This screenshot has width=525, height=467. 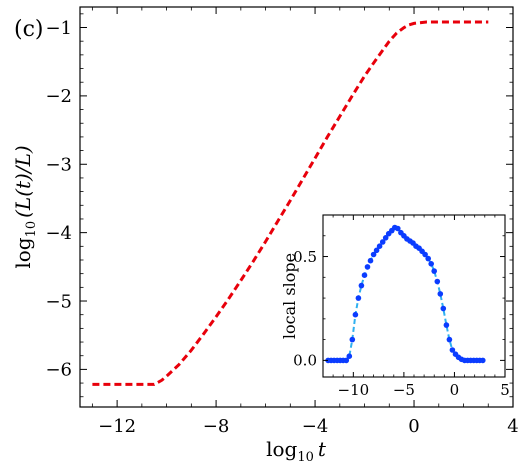 I want to click on main-x-axis-label-sub: 10, so click(x=305, y=457).